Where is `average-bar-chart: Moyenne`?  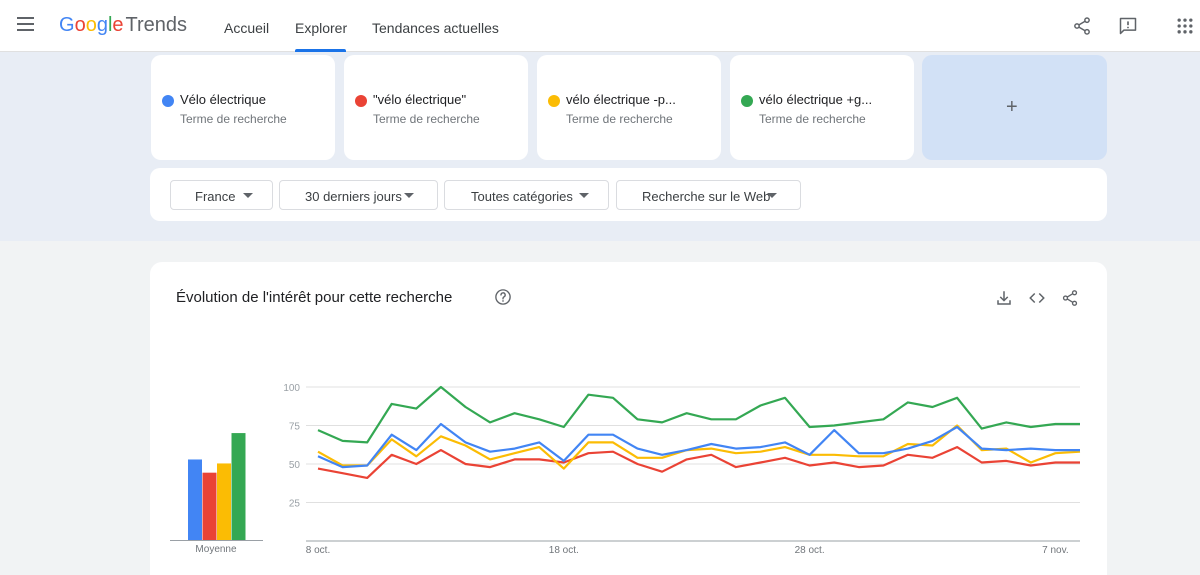 average-bar-chart: Moyenne is located at coordinates (216, 494).